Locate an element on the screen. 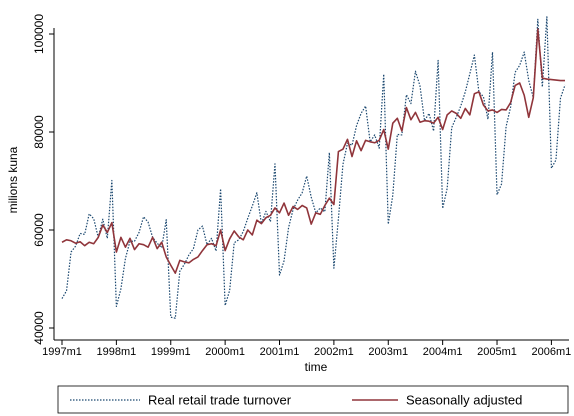  x-tick-label: 2004m1 is located at coordinates (443, 352).